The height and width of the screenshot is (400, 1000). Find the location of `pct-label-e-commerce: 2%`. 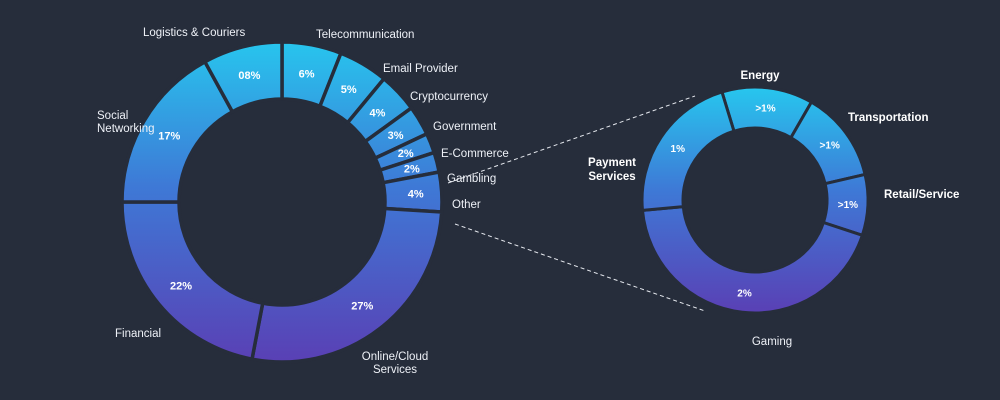

pct-label-e-commerce: 2% is located at coordinates (406, 154).